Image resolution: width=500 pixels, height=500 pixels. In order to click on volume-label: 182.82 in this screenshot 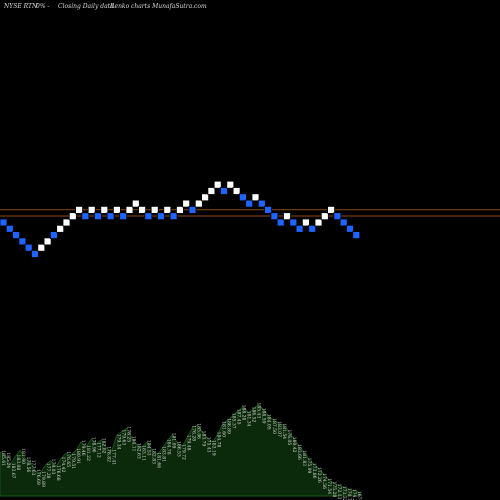, I will do `click(103, 446)`.